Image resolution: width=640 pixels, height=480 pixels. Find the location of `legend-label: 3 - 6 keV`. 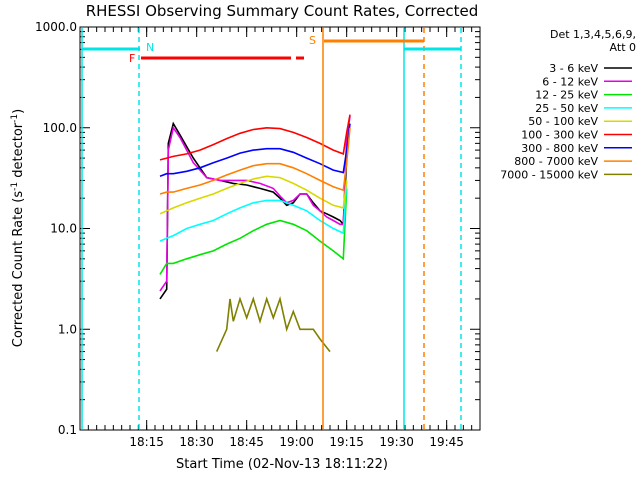

legend-label: 3 - 6 keV is located at coordinates (573, 68).